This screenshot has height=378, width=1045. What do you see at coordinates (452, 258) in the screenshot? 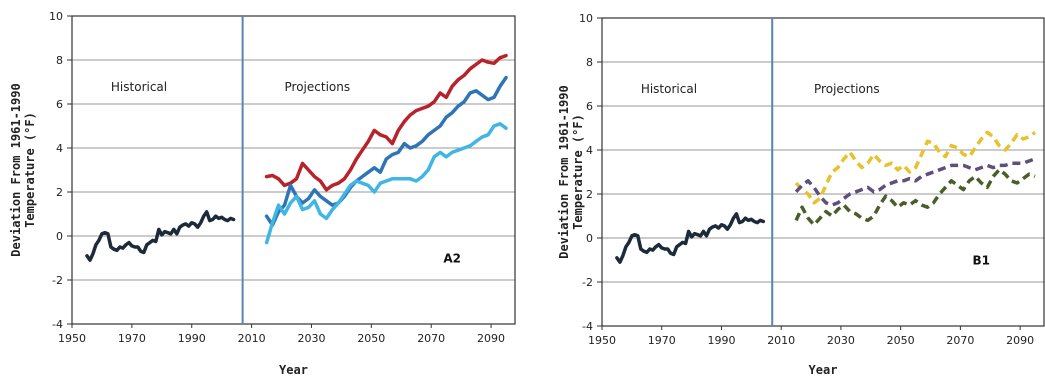
I see `panel-label: A2` at bounding box center [452, 258].